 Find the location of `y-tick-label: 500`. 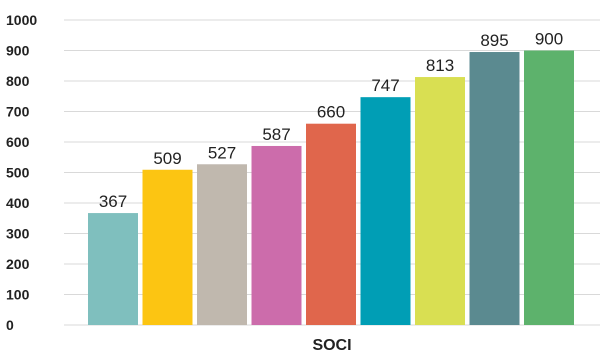

y-tick-label: 500 is located at coordinates (18, 173).